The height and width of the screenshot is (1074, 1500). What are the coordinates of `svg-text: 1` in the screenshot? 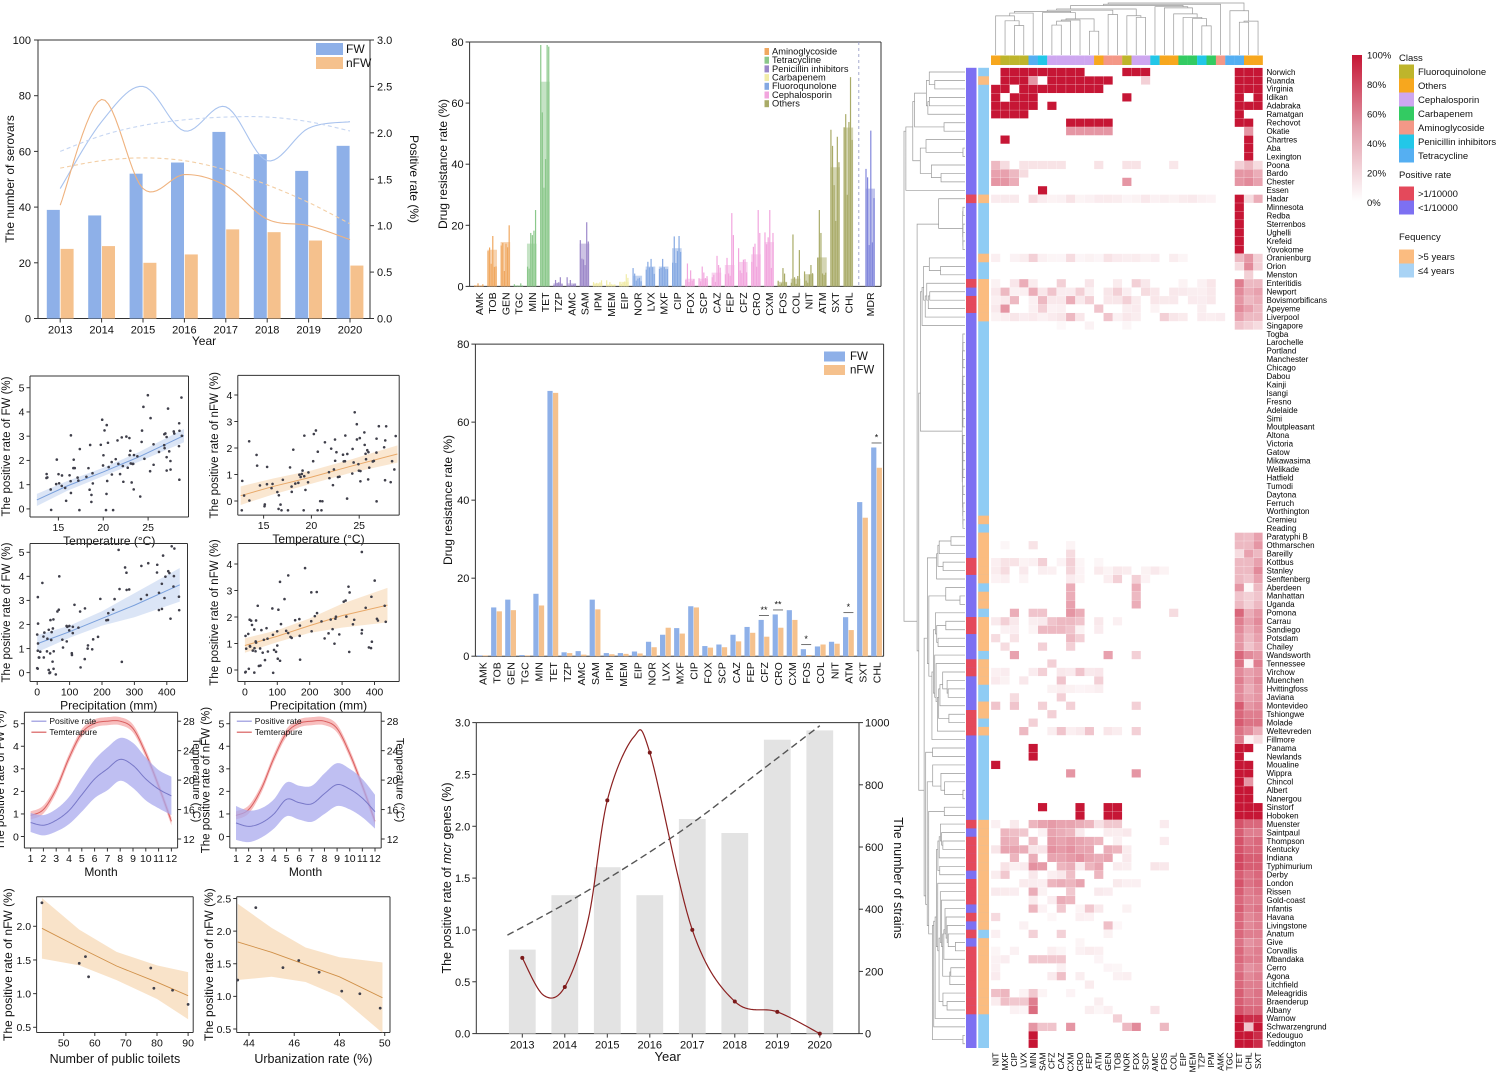 It's located at (229, 644).